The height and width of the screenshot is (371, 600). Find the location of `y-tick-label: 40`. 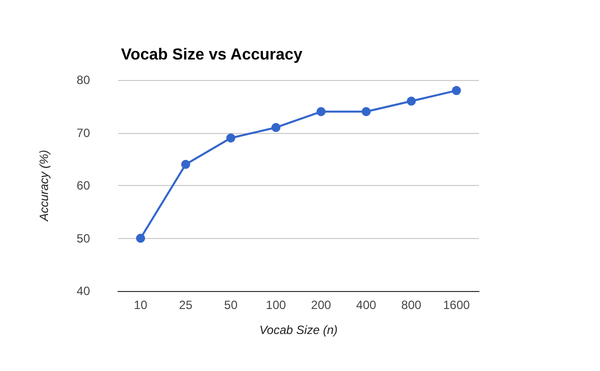

y-tick-label: 40 is located at coordinates (83, 291).